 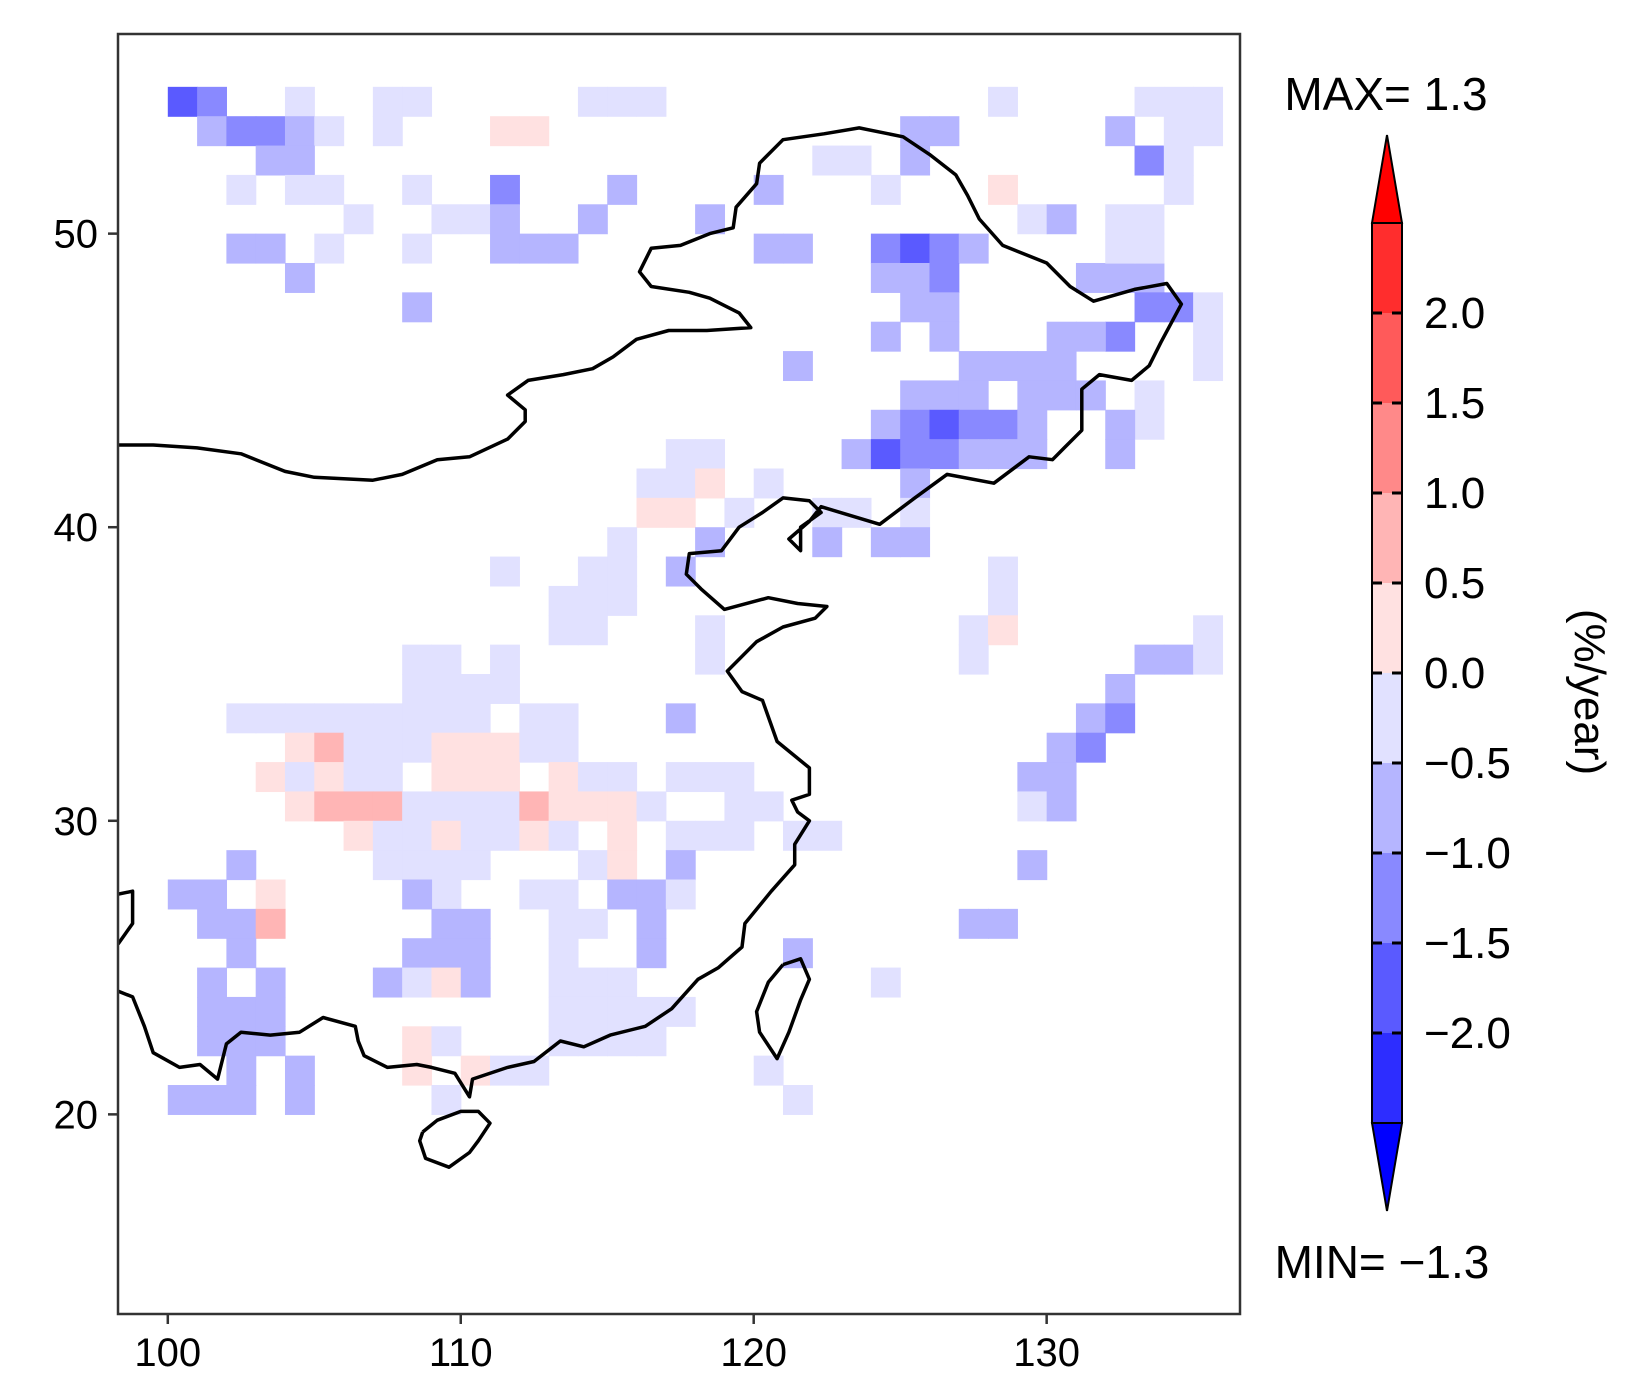 I want to click on y-axis: 20 30 40 50, so click(x=86, y=675).